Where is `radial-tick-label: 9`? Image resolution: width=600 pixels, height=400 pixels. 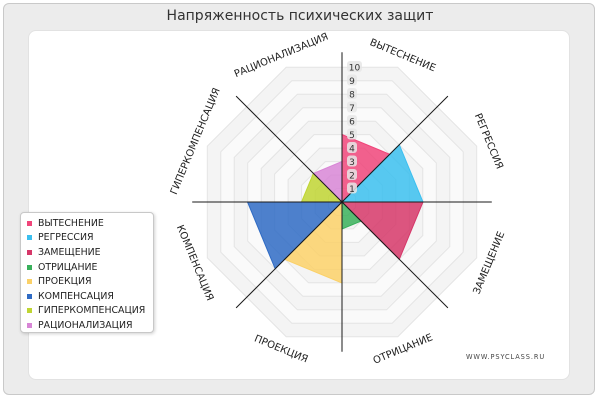
radial-tick-label: 9 is located at coordinates (352, 82).